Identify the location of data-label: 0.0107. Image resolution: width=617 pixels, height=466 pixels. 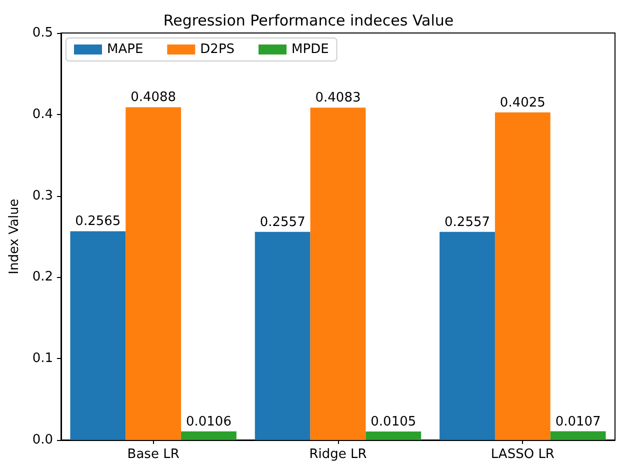
(578, 422).